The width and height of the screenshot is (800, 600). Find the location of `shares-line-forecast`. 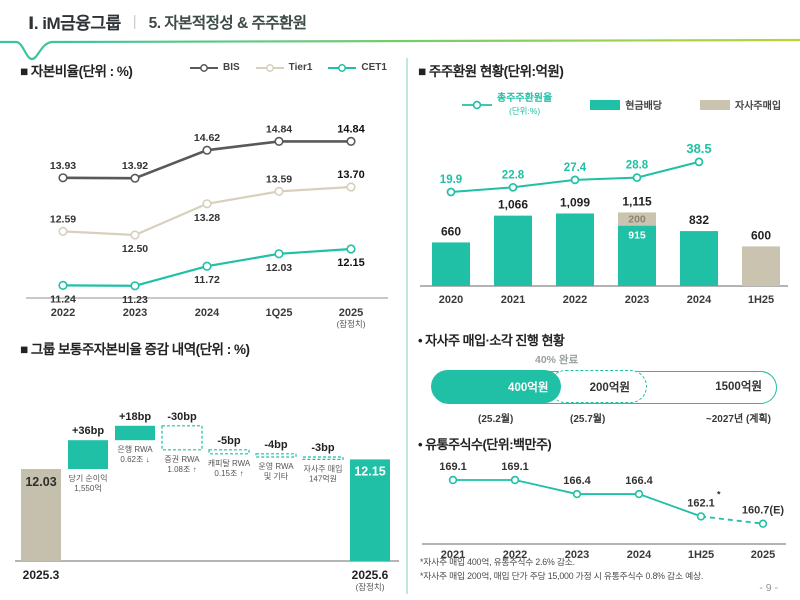

shares-line-forecast is located at coordinates (732, 520).